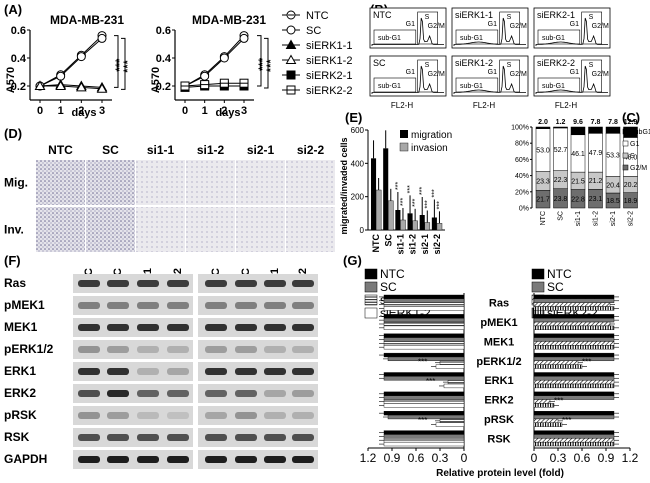 This screenshot has height=483, width=650. I want to click on protein-label: pERK1/2, so click(498, 362).